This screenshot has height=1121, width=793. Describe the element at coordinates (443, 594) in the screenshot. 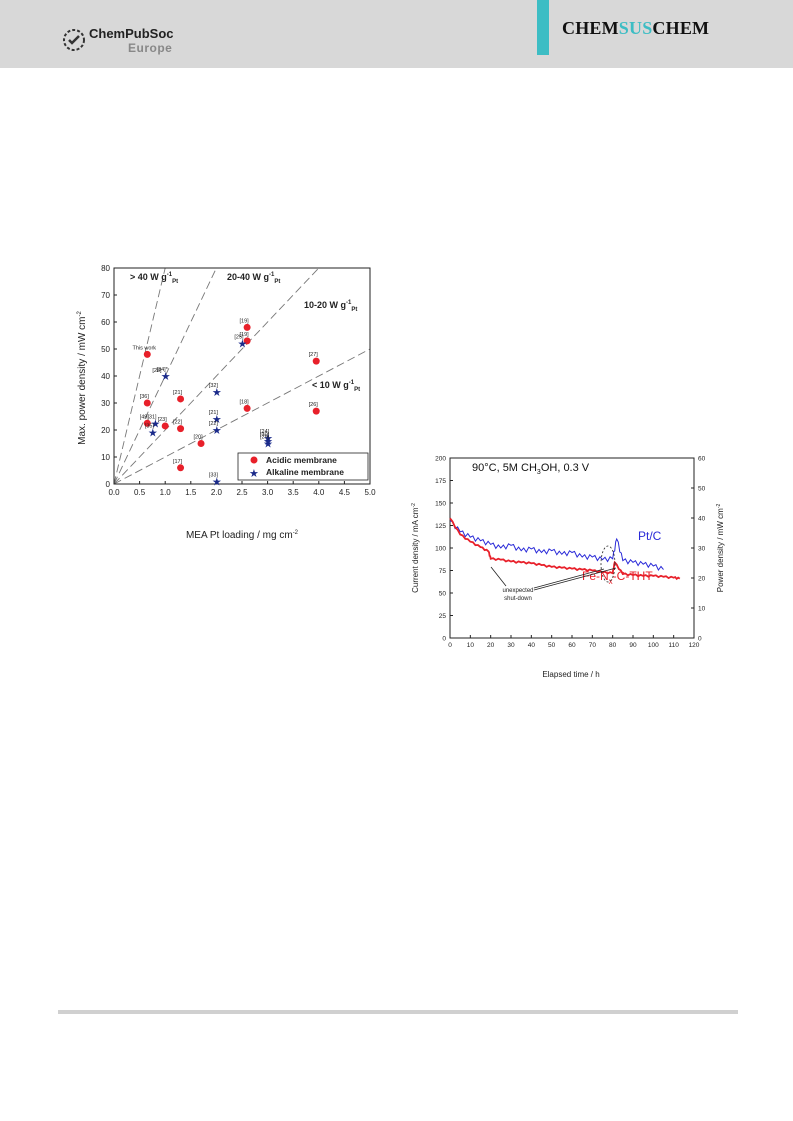

I see `y-tick-label-left: 50` at that location.